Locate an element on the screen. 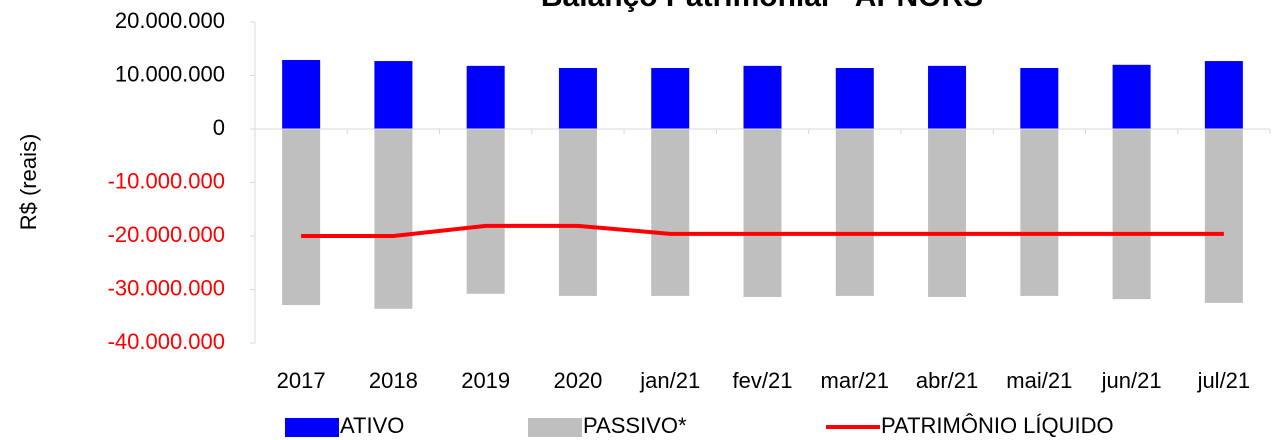 The image size is (1274, 440). x-tick-label: 2018 is located at coordinates (393, 380).